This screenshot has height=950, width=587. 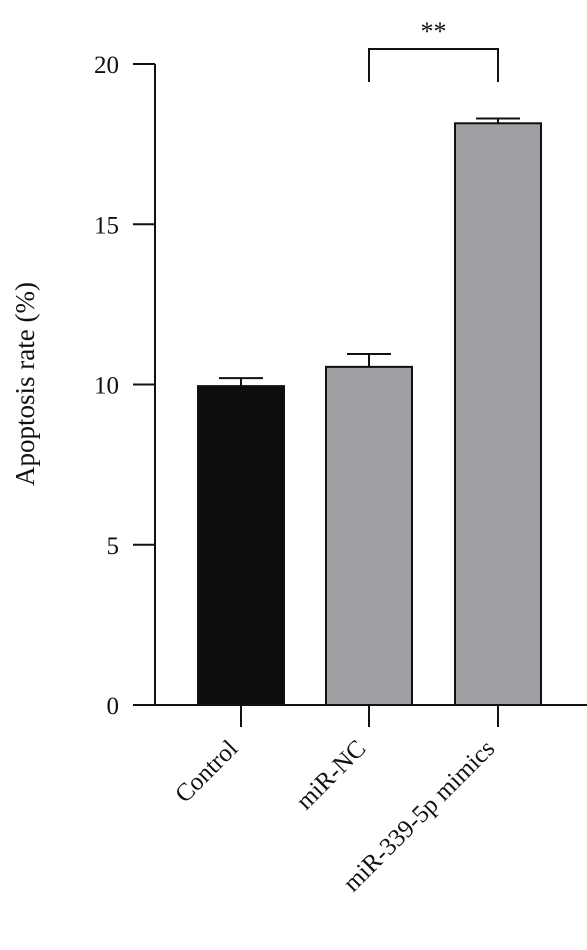 I want to click on y-tick-label: 5, so click(x=113, y=546).